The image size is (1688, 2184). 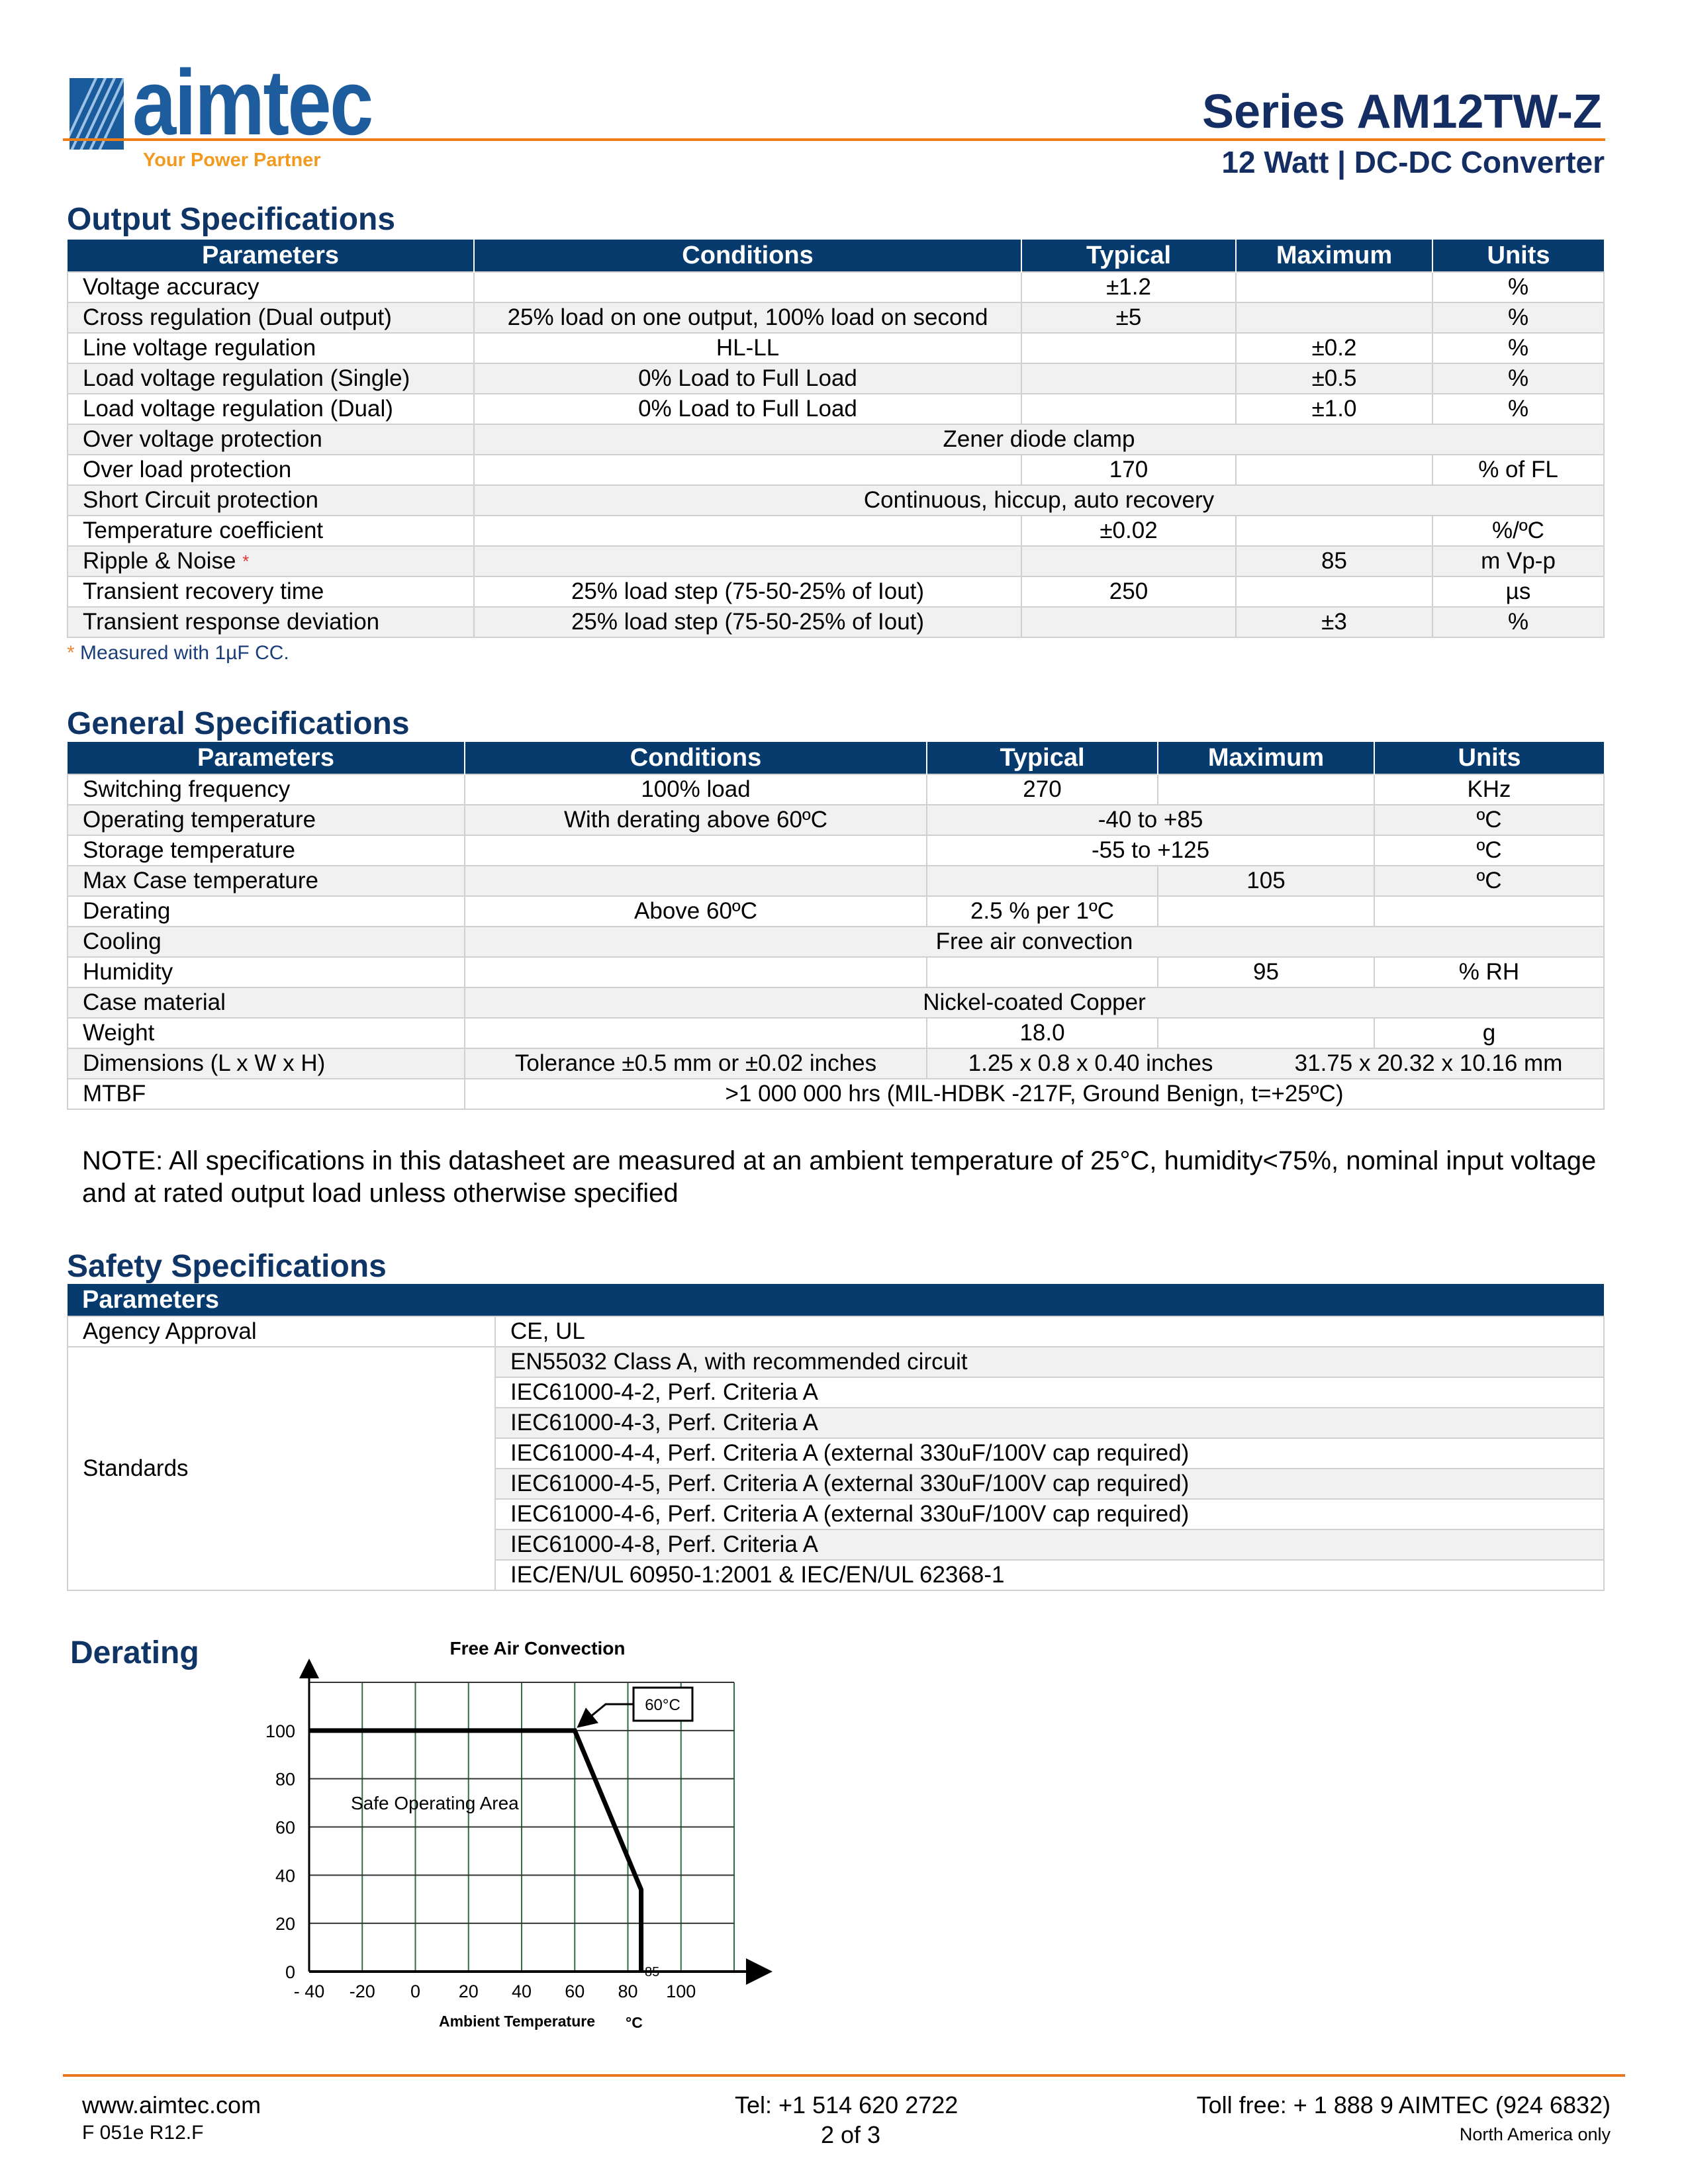 I want to click on chart-title: Free Air Convection, so click(x=537, y=1649).